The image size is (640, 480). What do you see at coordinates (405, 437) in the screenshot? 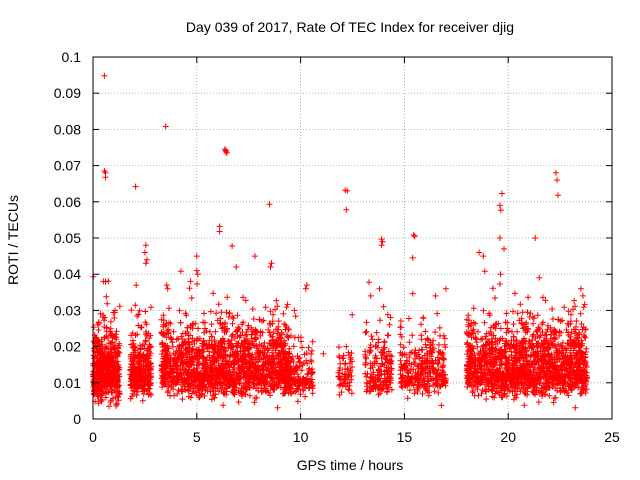
I see `x-tick-label: 15` at bounding box center [405, 437].